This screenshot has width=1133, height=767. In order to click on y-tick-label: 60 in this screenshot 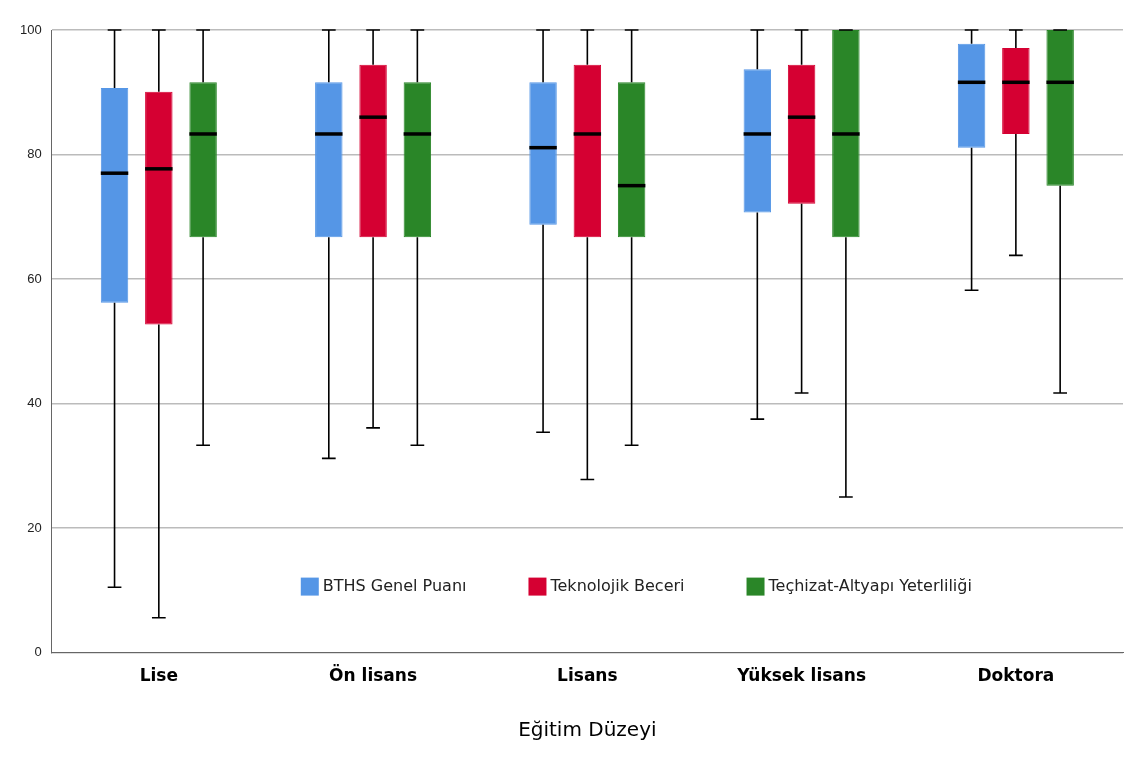, I will do `click(34, 278)`.